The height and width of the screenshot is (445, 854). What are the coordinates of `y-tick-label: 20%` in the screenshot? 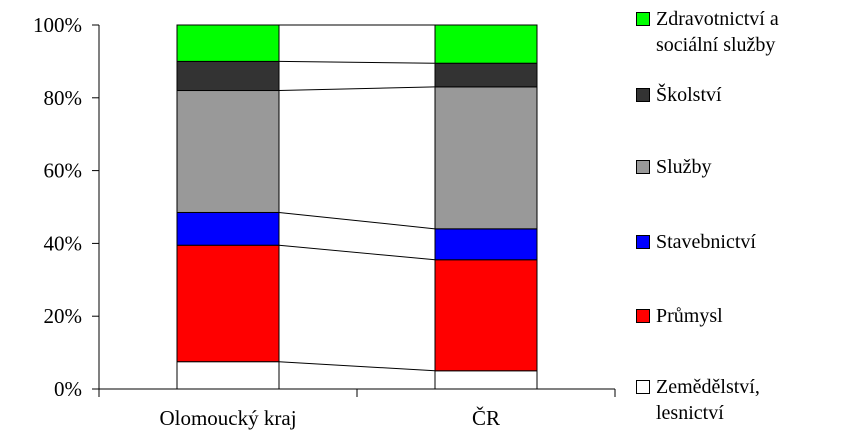 It's located at (63, 316).